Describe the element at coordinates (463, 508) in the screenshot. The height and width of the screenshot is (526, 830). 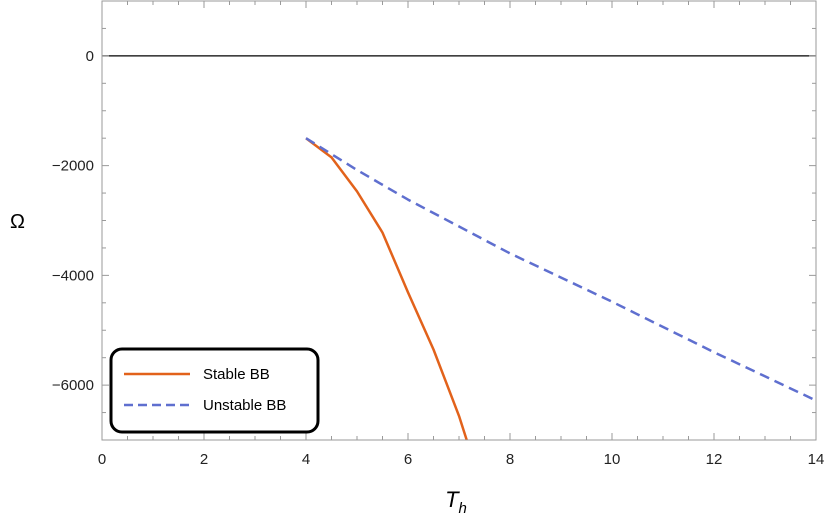
I see `x-axis-label-subscript: h` at that location.